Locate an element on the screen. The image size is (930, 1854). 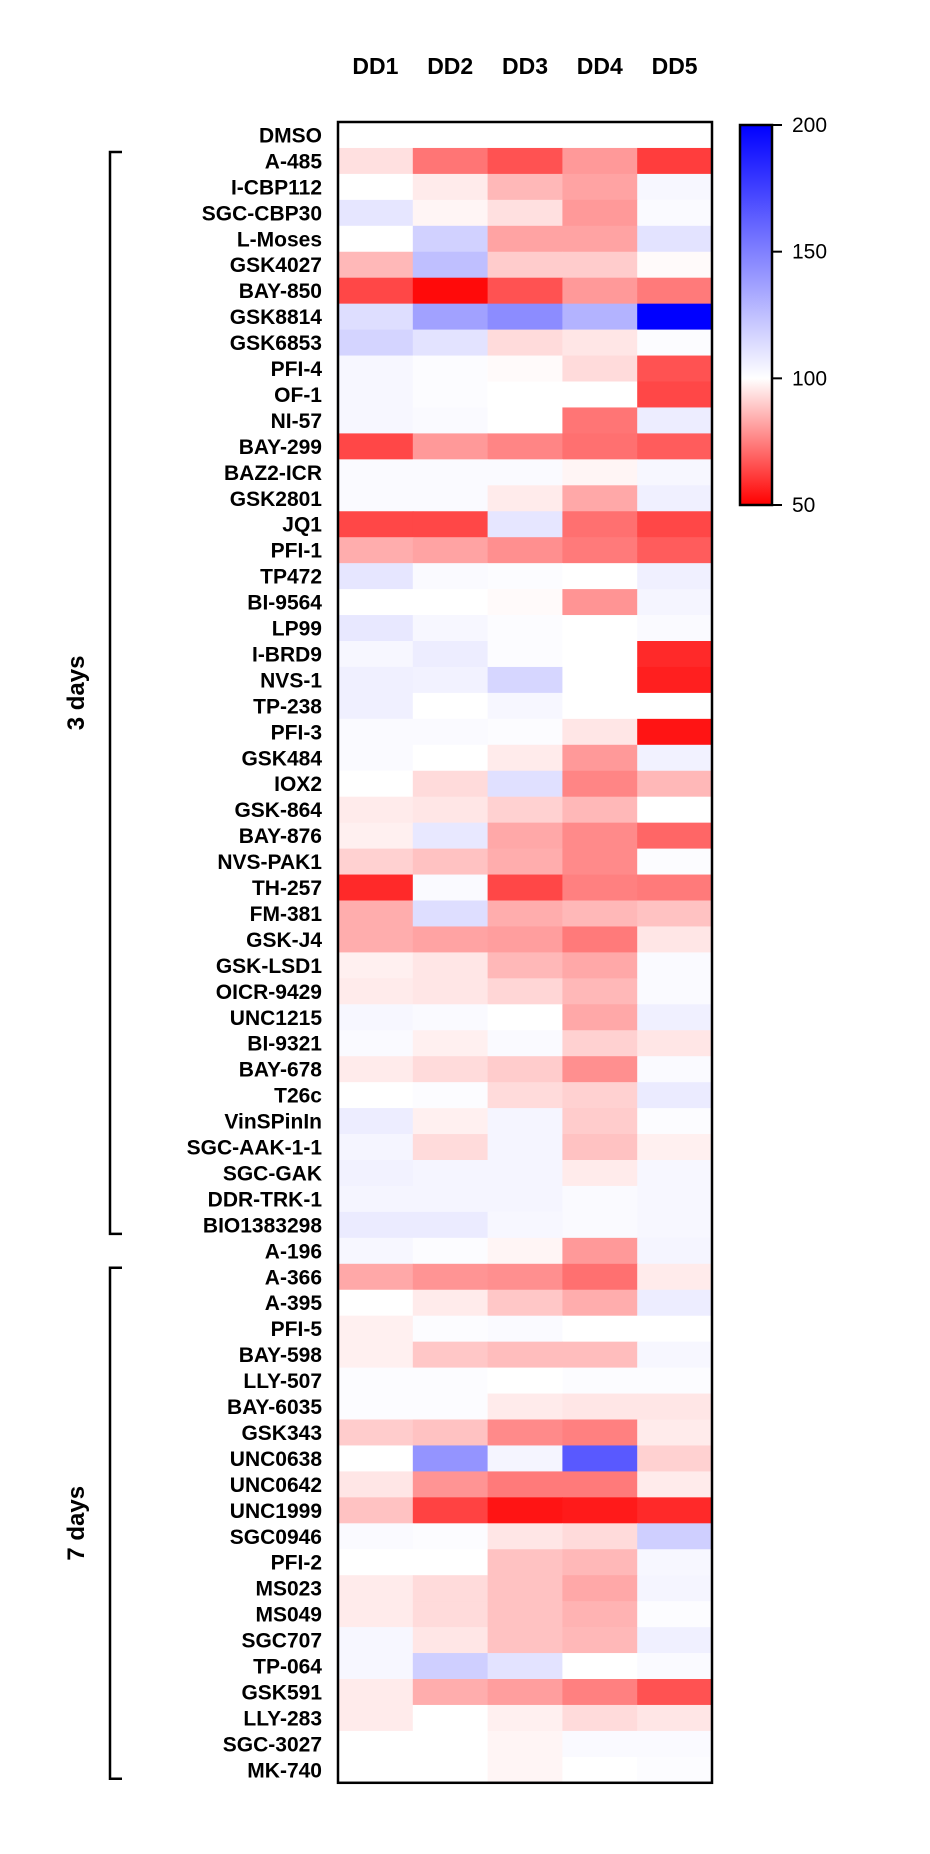
row-label: A-196 is located at coordinates (293, 1251).